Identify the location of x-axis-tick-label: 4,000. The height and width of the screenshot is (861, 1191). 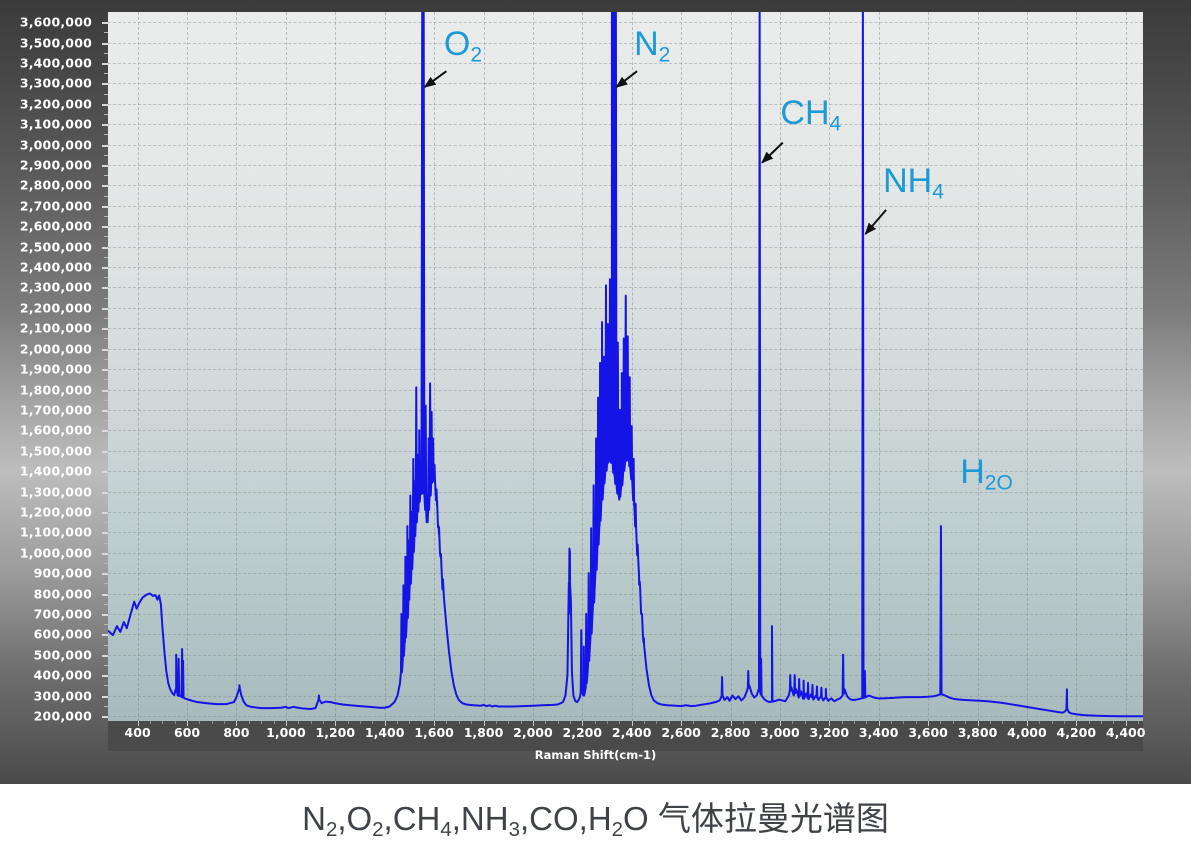
(1027, 732).